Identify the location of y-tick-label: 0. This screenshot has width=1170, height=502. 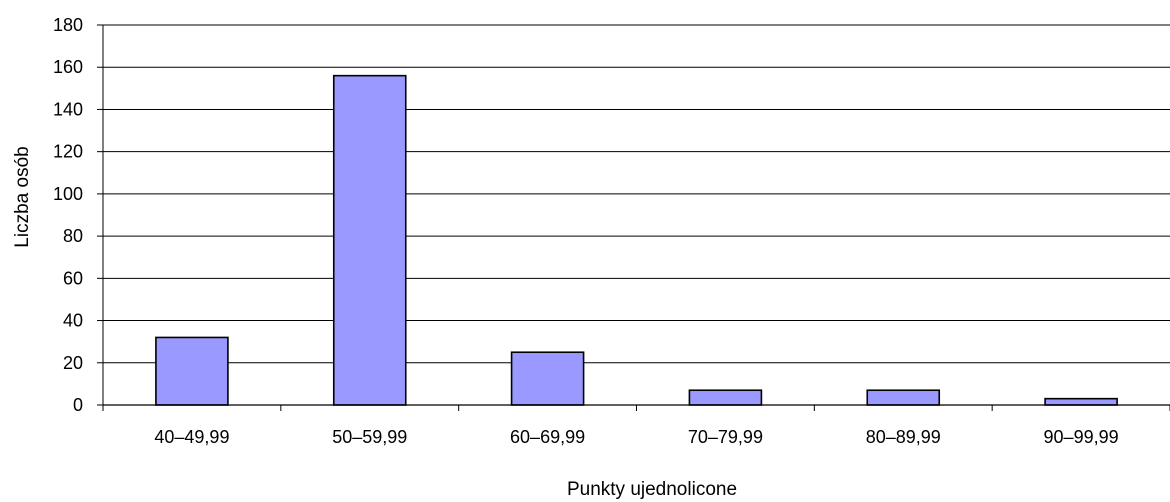
(78, 405).